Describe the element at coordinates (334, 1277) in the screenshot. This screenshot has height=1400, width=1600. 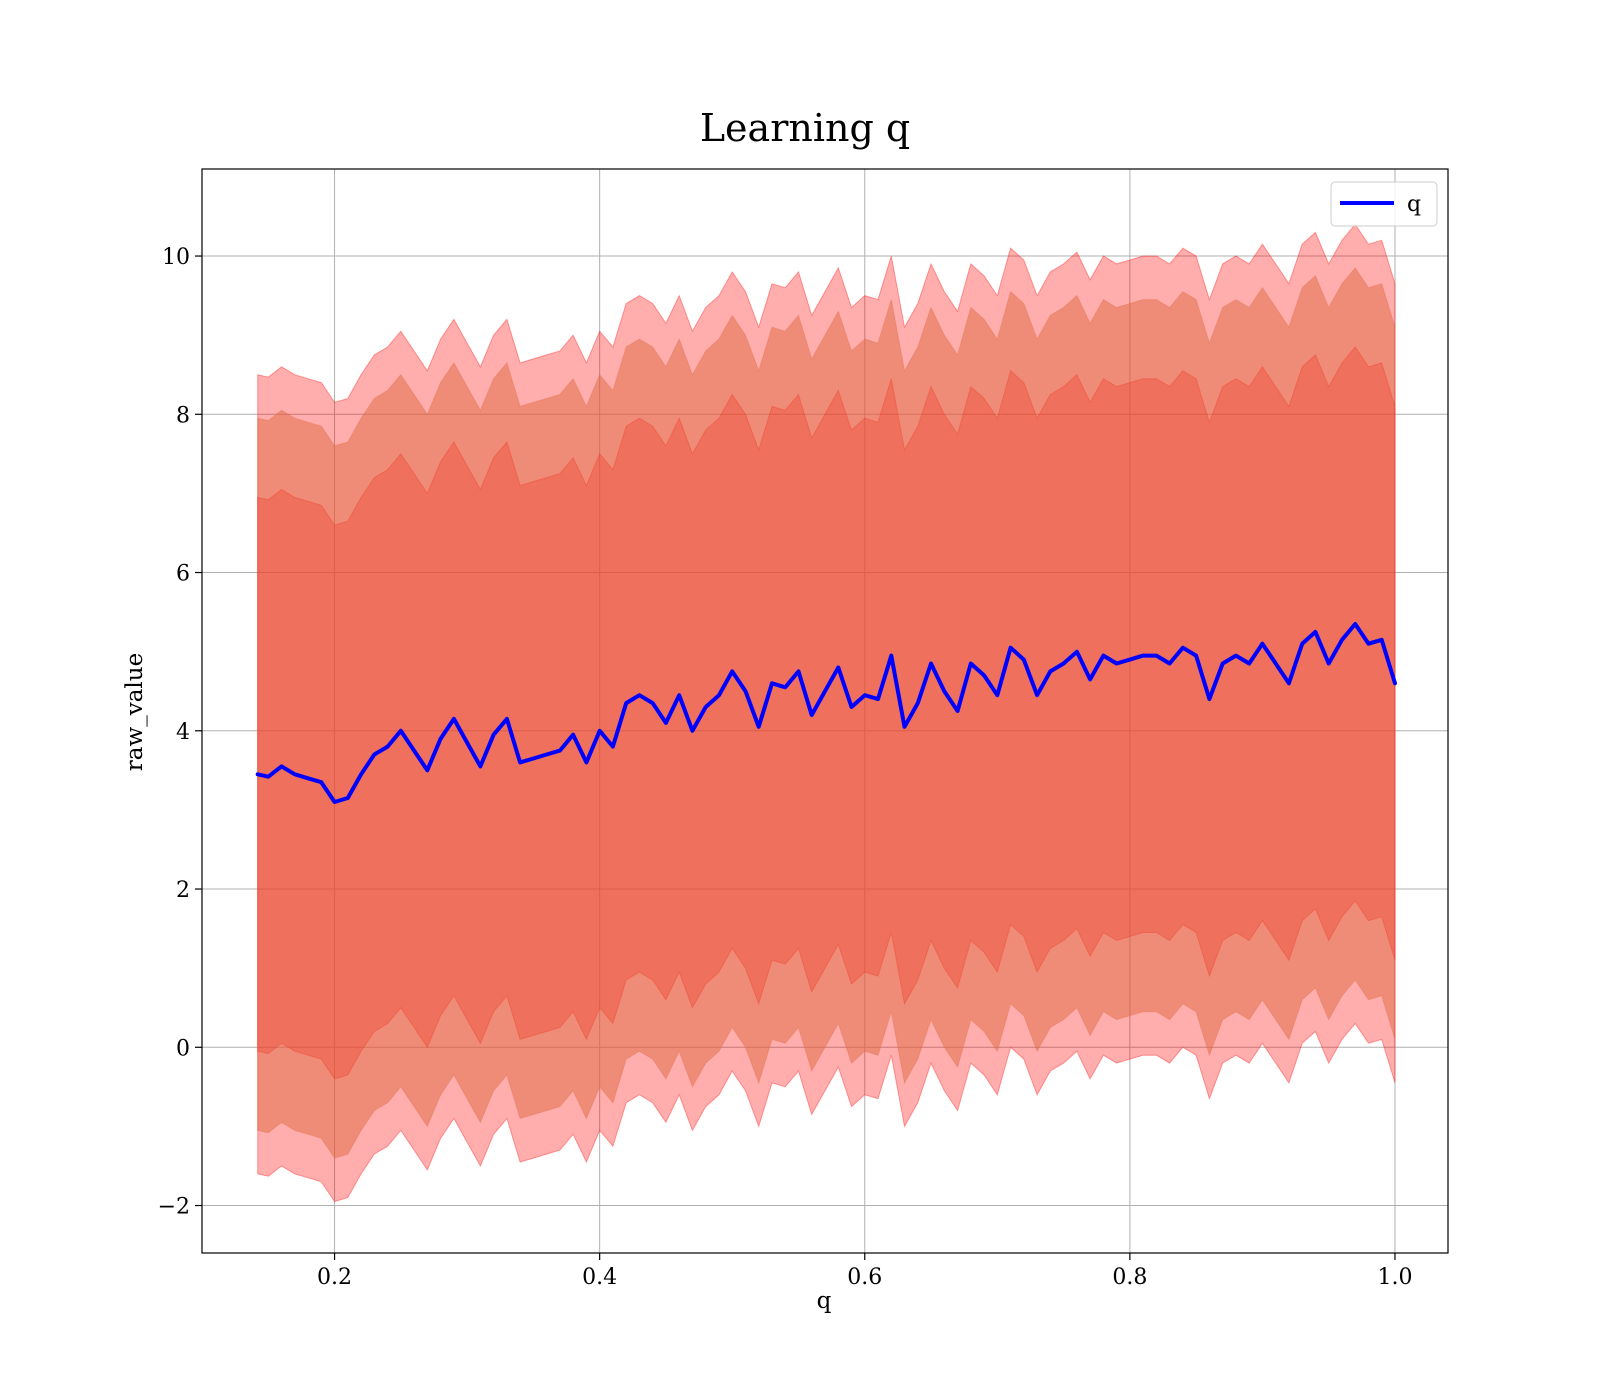
I see `x-tick-label: 0.2` at that location.